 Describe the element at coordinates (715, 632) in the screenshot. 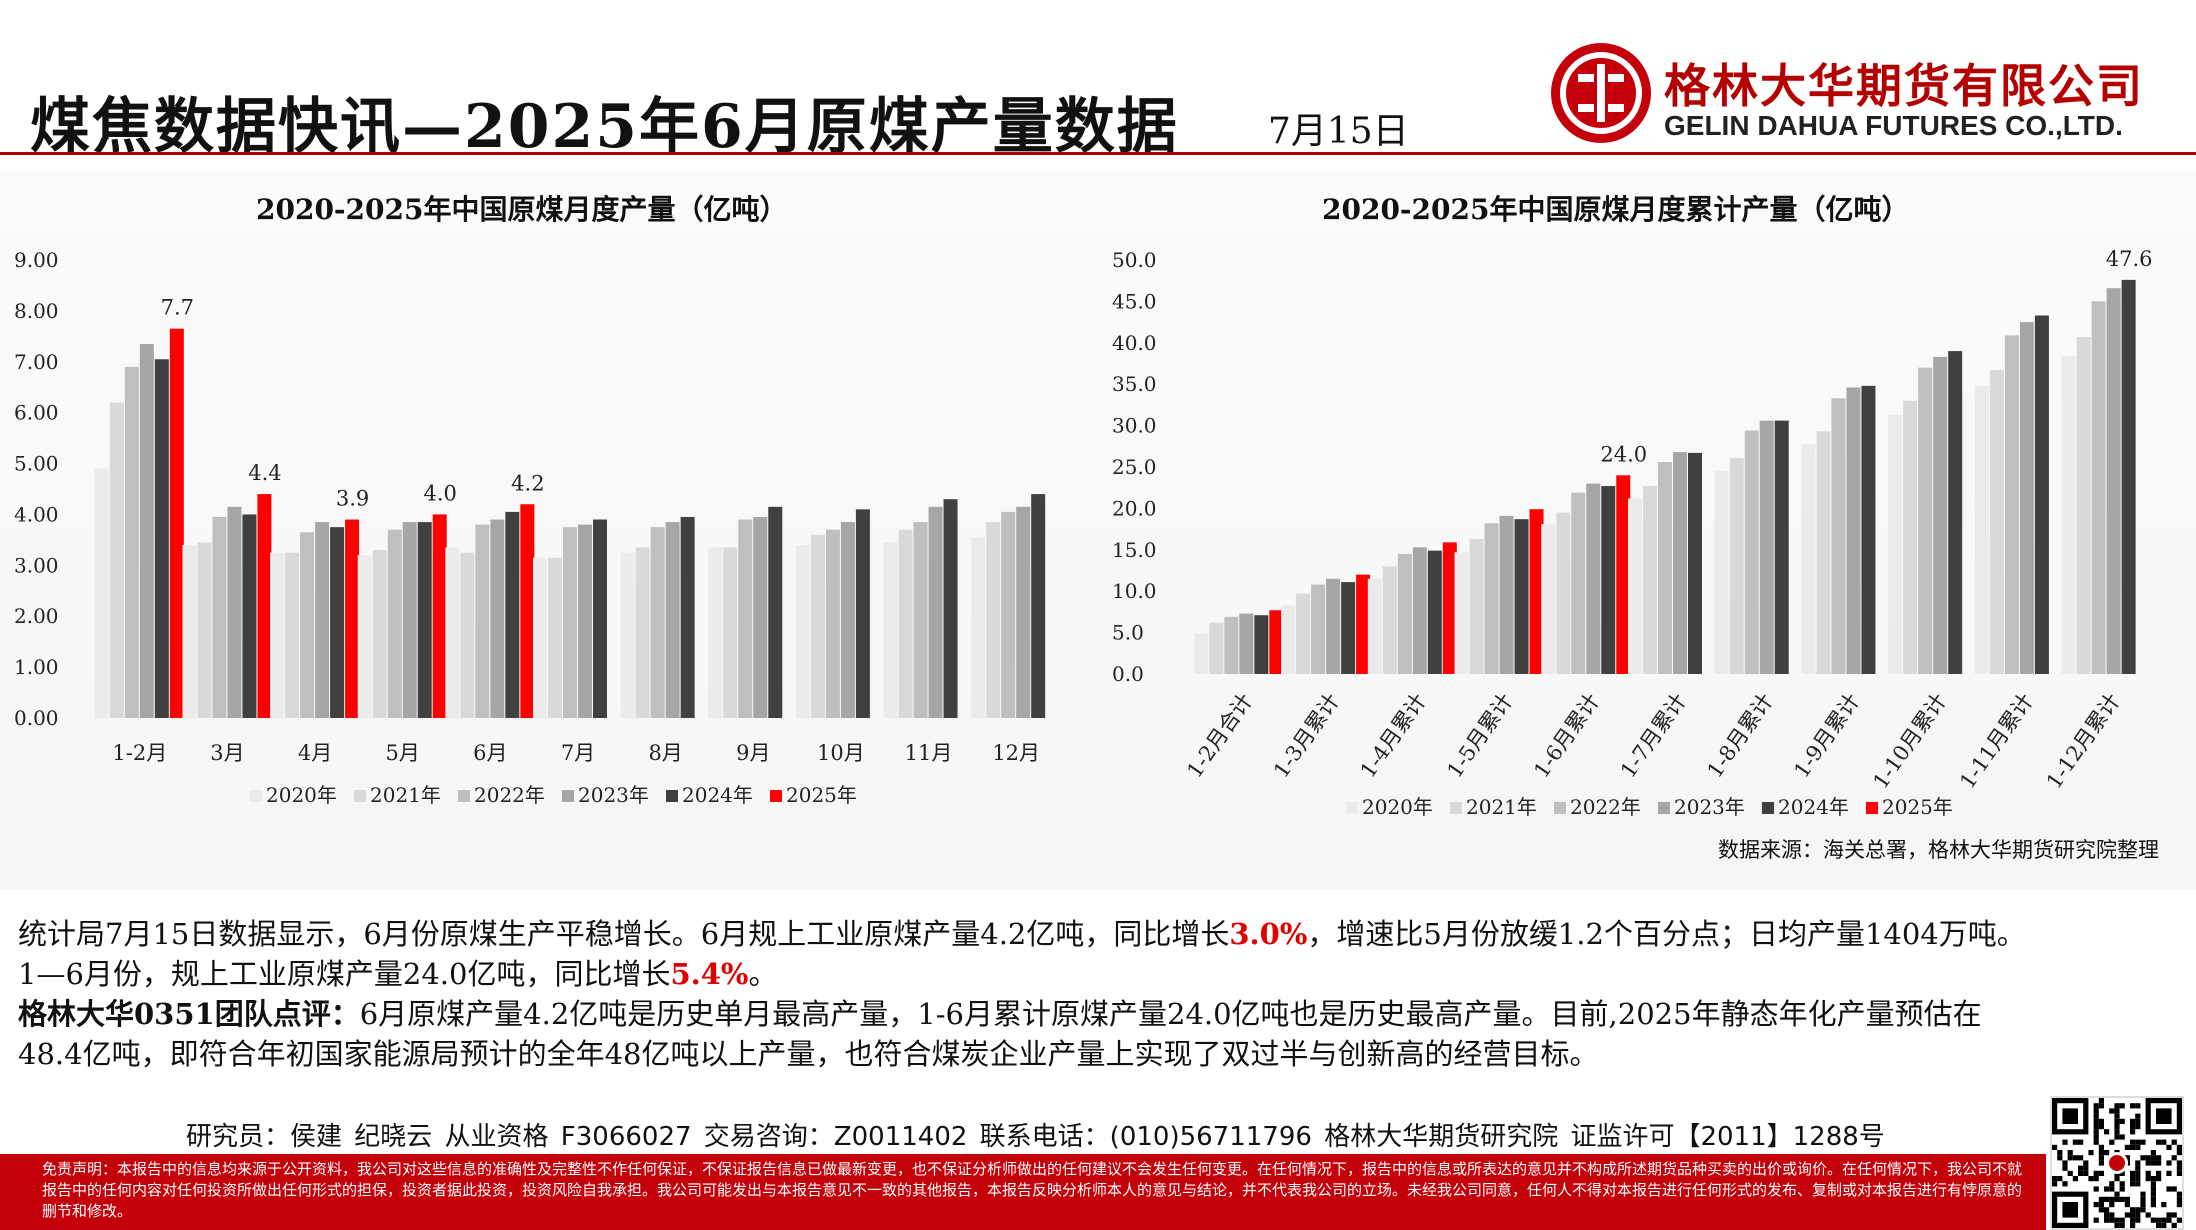

I see `bar-2020年-9月` at that location.